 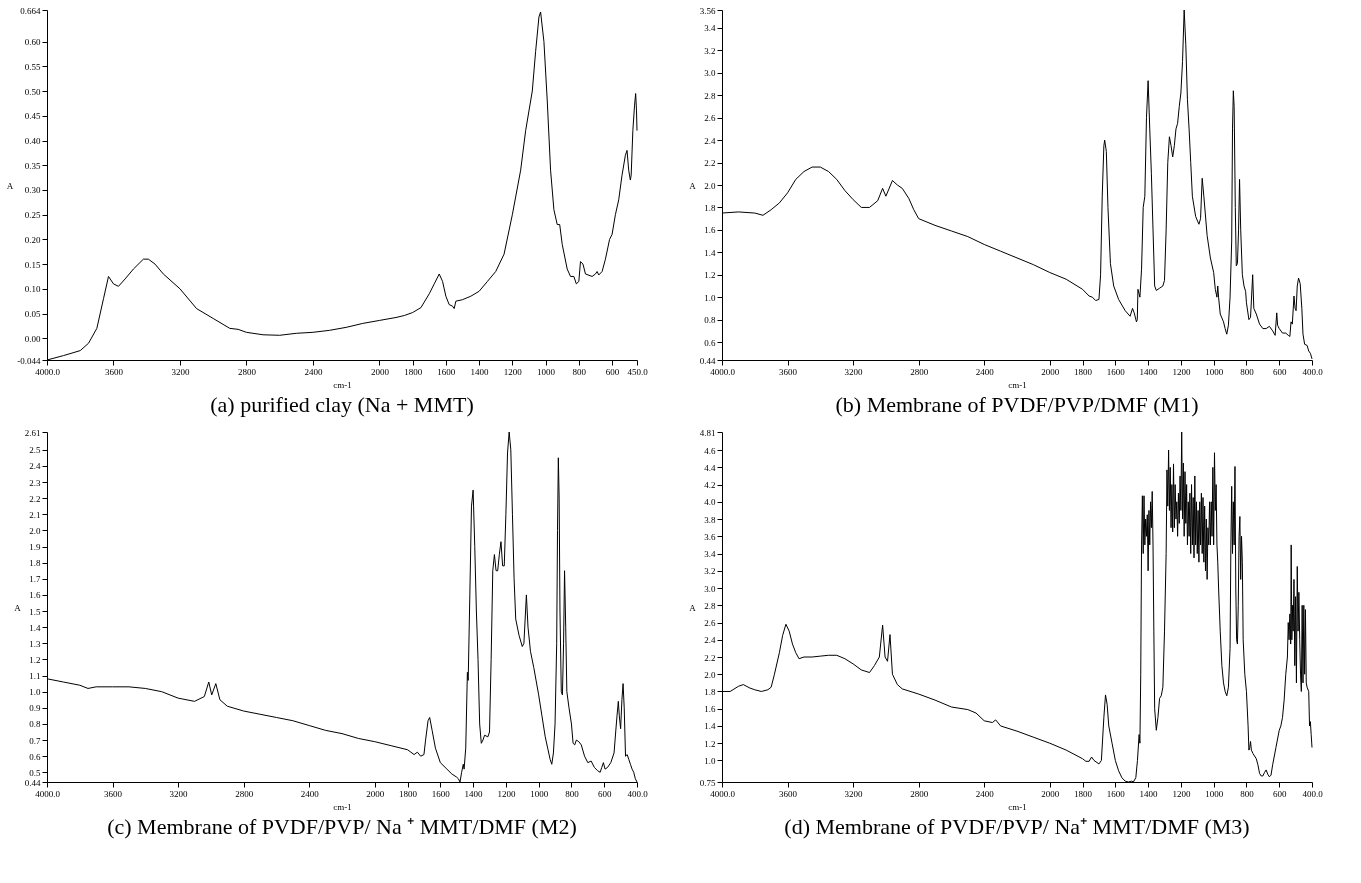 I want to click on y-tick-label: 0.50, so click(x=32, y=91).